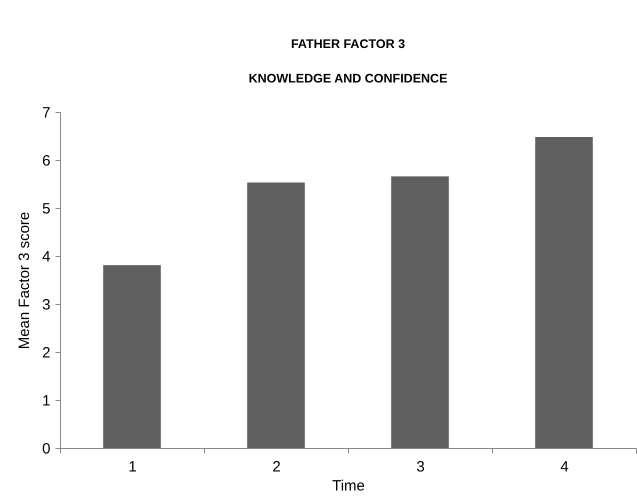  I want to click on x-tick-label: 3, so click(420, 467).